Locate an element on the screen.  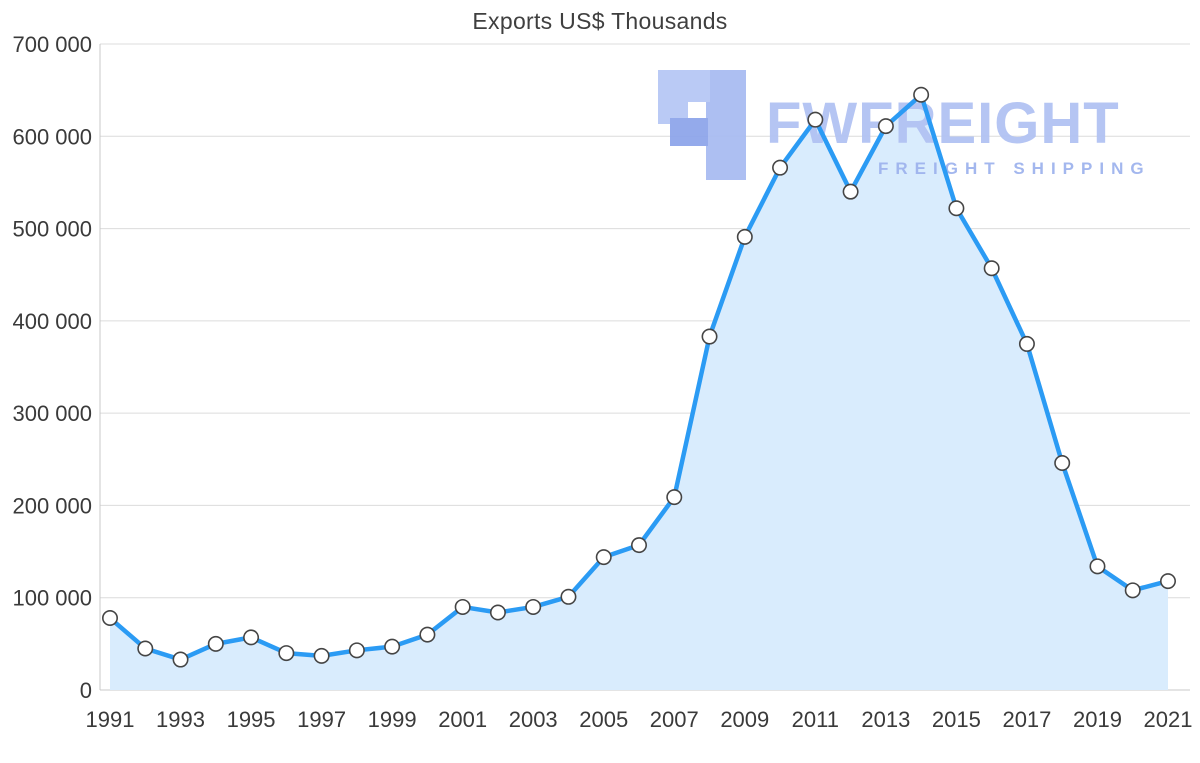
svg-text: 1997 is located at coordinates (321, 719).